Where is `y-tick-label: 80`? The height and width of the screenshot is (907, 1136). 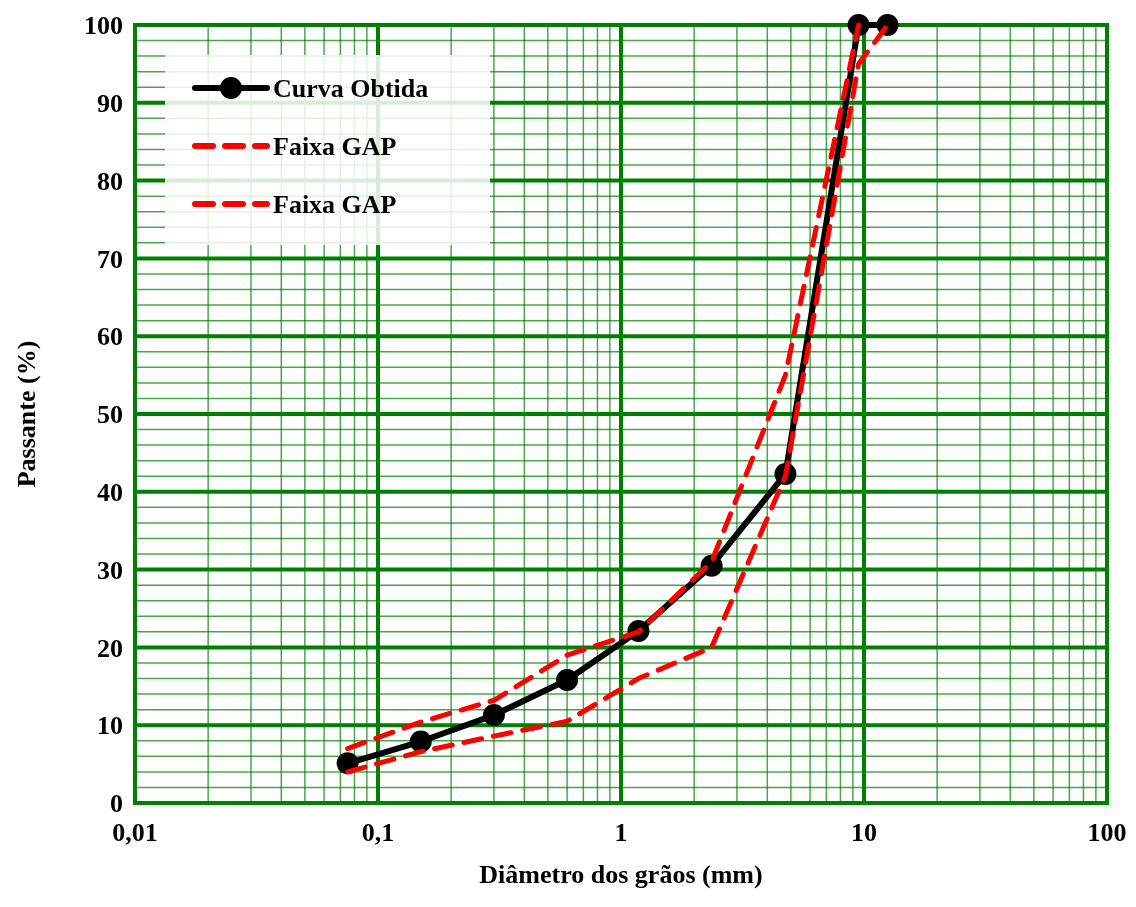
y-tick-label: 80 is located at coordinates (110, 181).